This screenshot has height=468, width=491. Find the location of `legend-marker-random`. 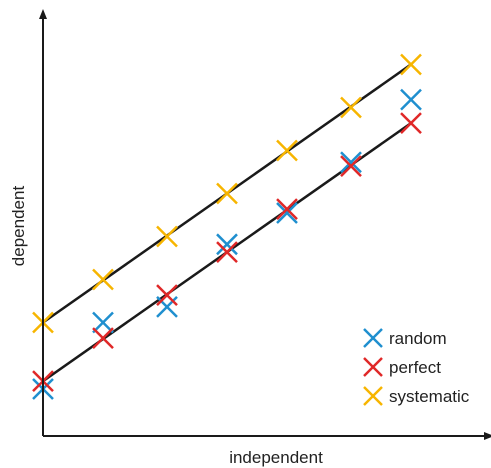

legend-marker-random is located at coordinates (373, 338).